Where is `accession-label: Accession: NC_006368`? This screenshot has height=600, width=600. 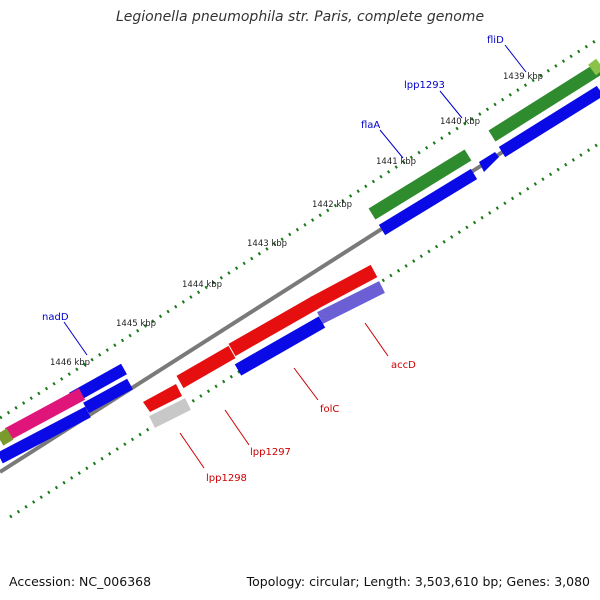
accession-label: Accession: NC_006368 is located at coordinates (80, 581).